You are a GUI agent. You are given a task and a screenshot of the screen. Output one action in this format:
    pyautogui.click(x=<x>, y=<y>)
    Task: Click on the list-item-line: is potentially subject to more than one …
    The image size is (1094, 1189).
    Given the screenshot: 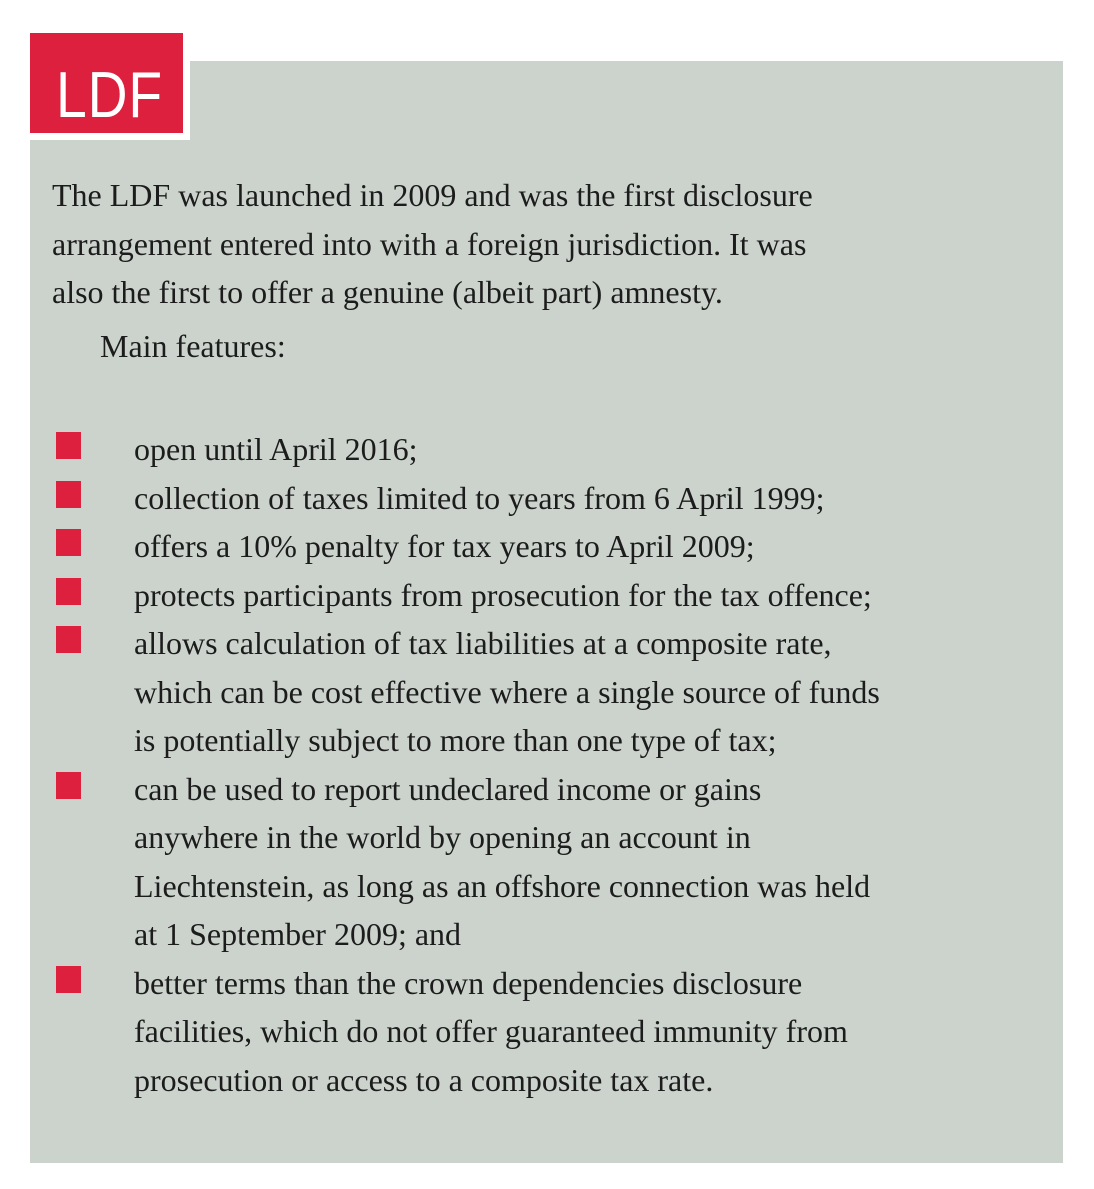 What is the action you would take?
    pyautogui.click(x=455, y=740)
    